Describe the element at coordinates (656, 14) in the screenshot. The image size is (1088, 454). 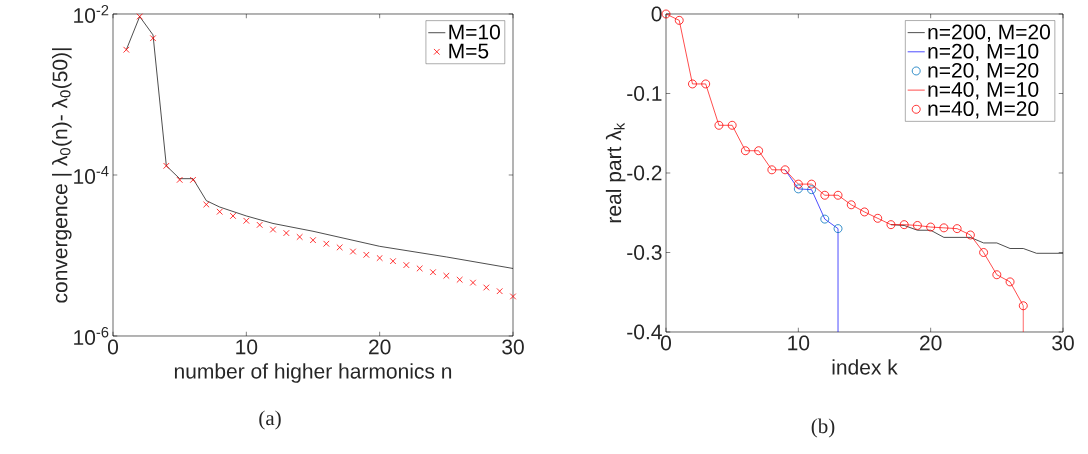
I see `y-tick-label: 0` at that location.